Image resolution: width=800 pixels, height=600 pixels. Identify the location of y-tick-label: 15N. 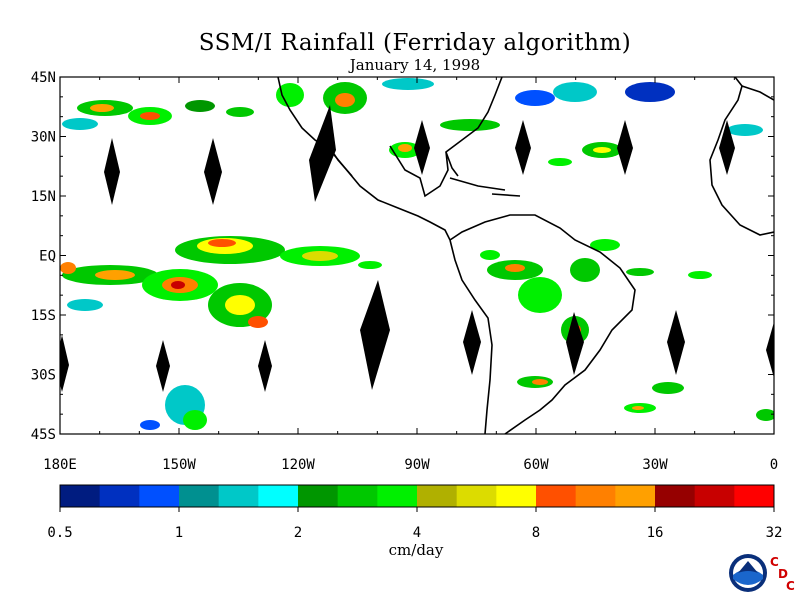
(43, 197).